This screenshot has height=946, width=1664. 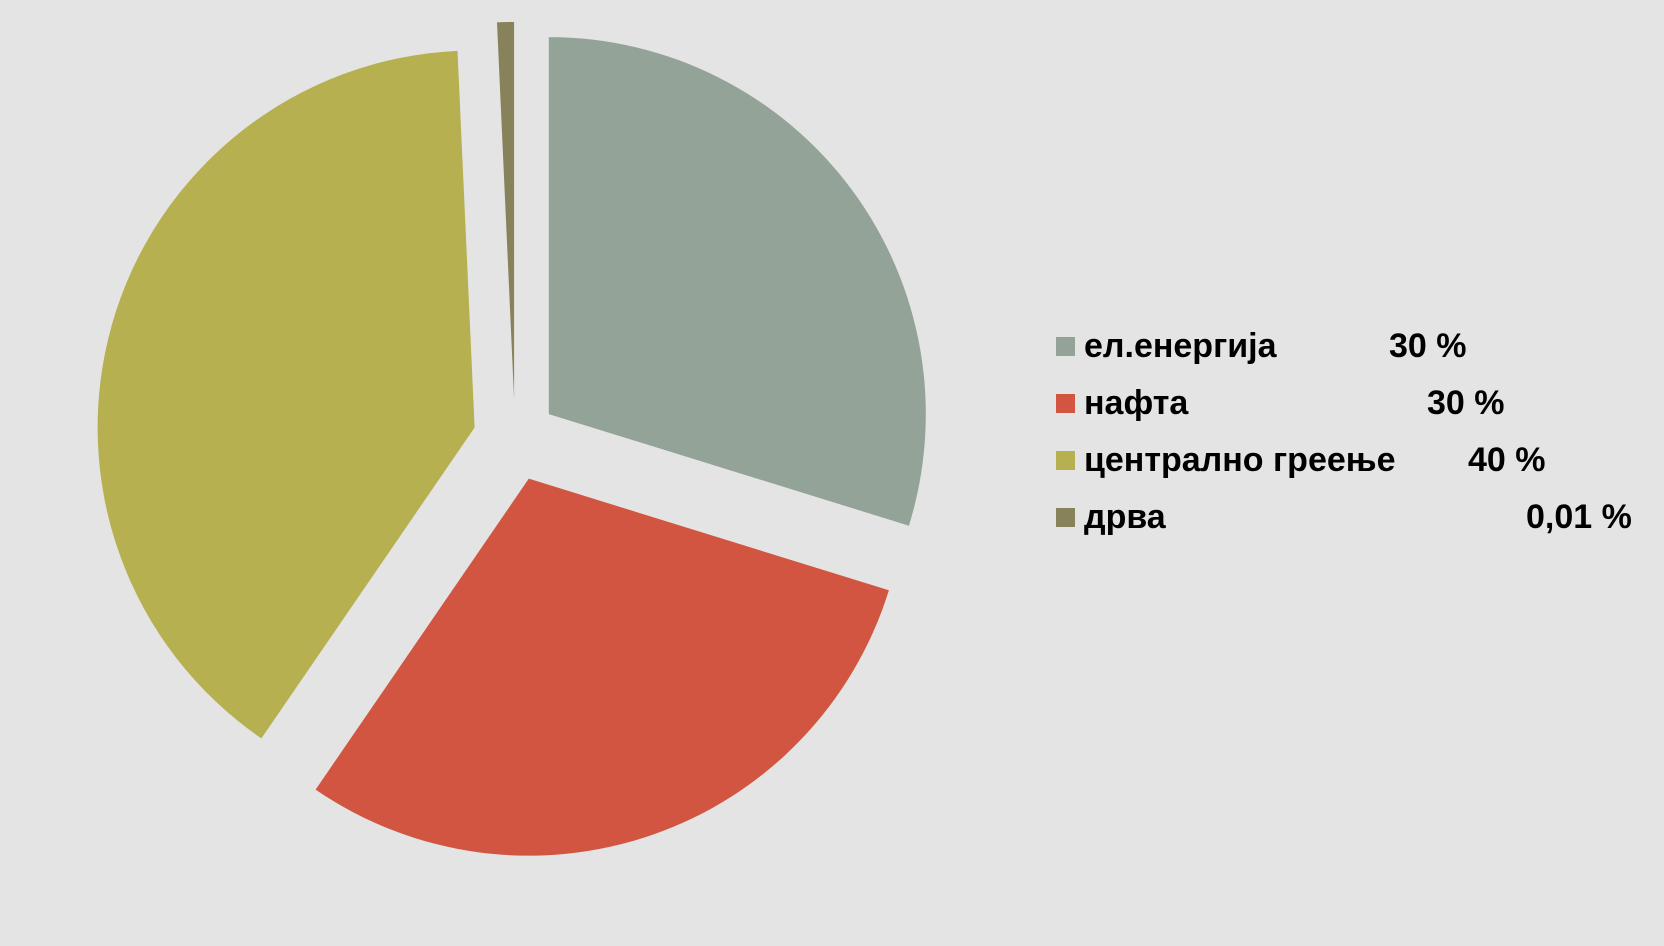 I want to click on legend-item-oil: нафта 30 %, so click(x=1356, y=407).